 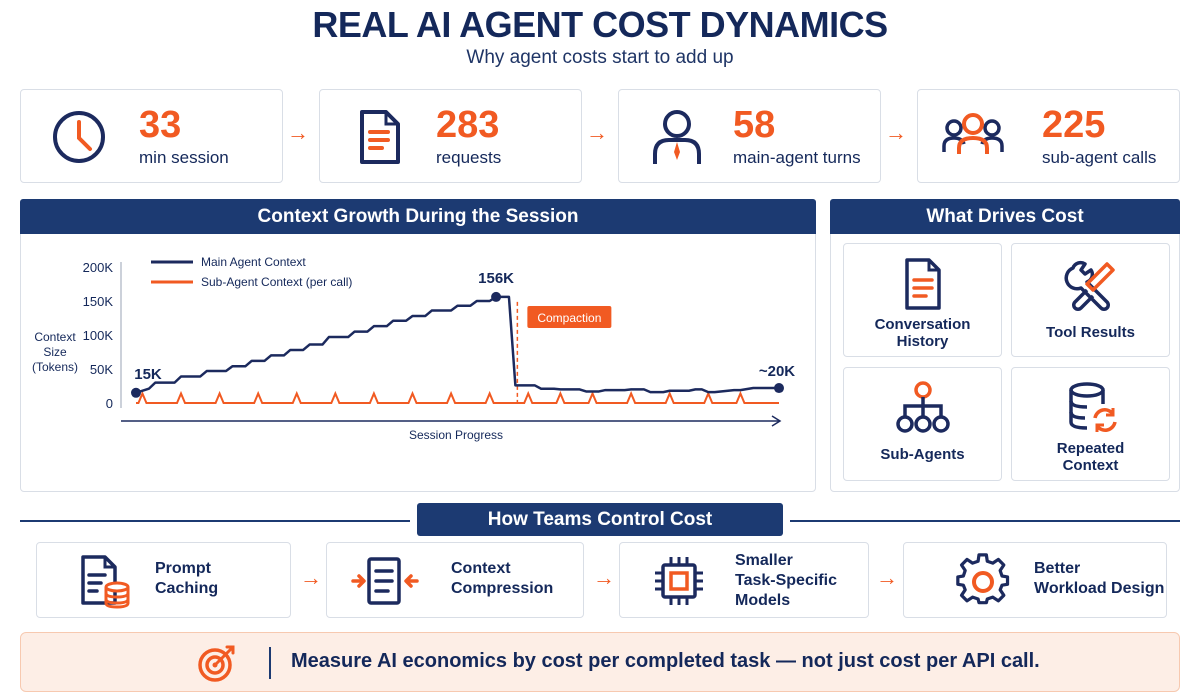 What do you see at coordinates (973, 133) in the screenshot?
I see `group-icon` at bounding box center [973, 133].